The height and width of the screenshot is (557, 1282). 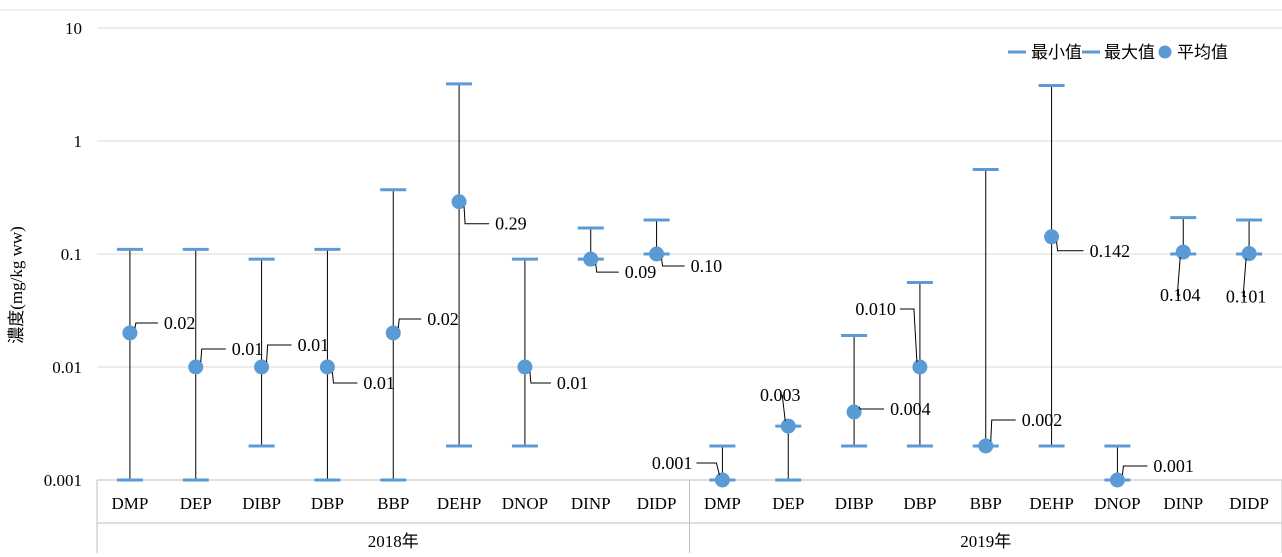 What do you see at coordinates (1042, 420) in the screenshot?
I see `data-label: 0.002` at bounding box center [1042, 420].